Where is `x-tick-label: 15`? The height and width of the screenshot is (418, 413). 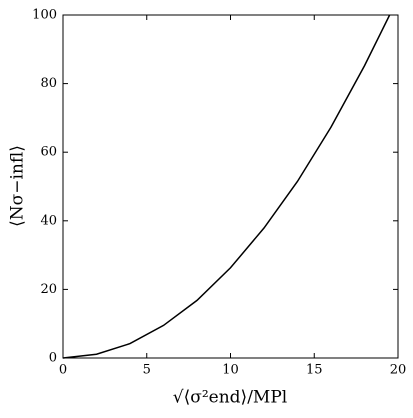
x-tick-label: 15 is located at coordinates (314, 370).